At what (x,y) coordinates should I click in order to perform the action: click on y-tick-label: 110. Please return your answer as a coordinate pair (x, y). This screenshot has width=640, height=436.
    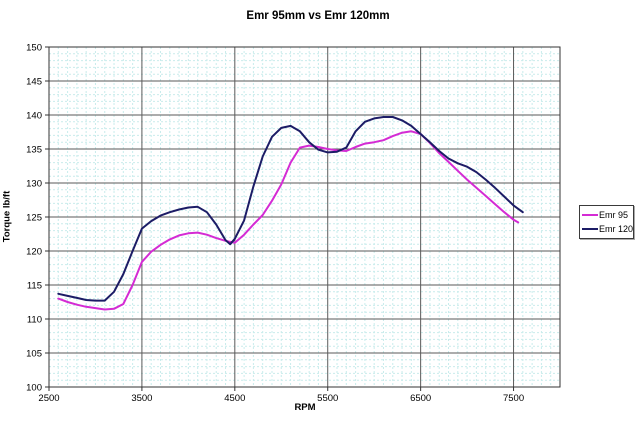
    Looking at the image, I should click on (34, 320).